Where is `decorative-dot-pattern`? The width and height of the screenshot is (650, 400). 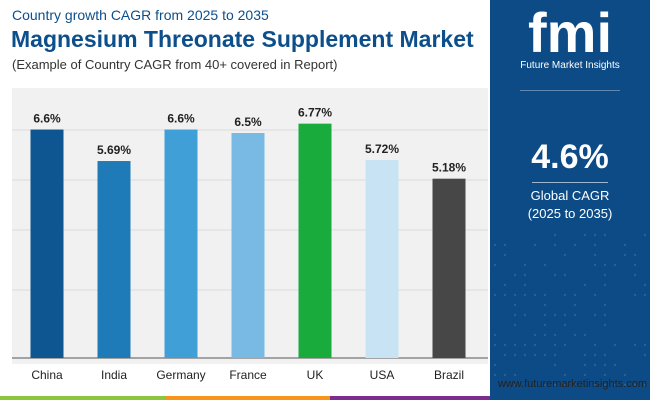
decorative-dot-pattern is located at coordinates (570, 310).